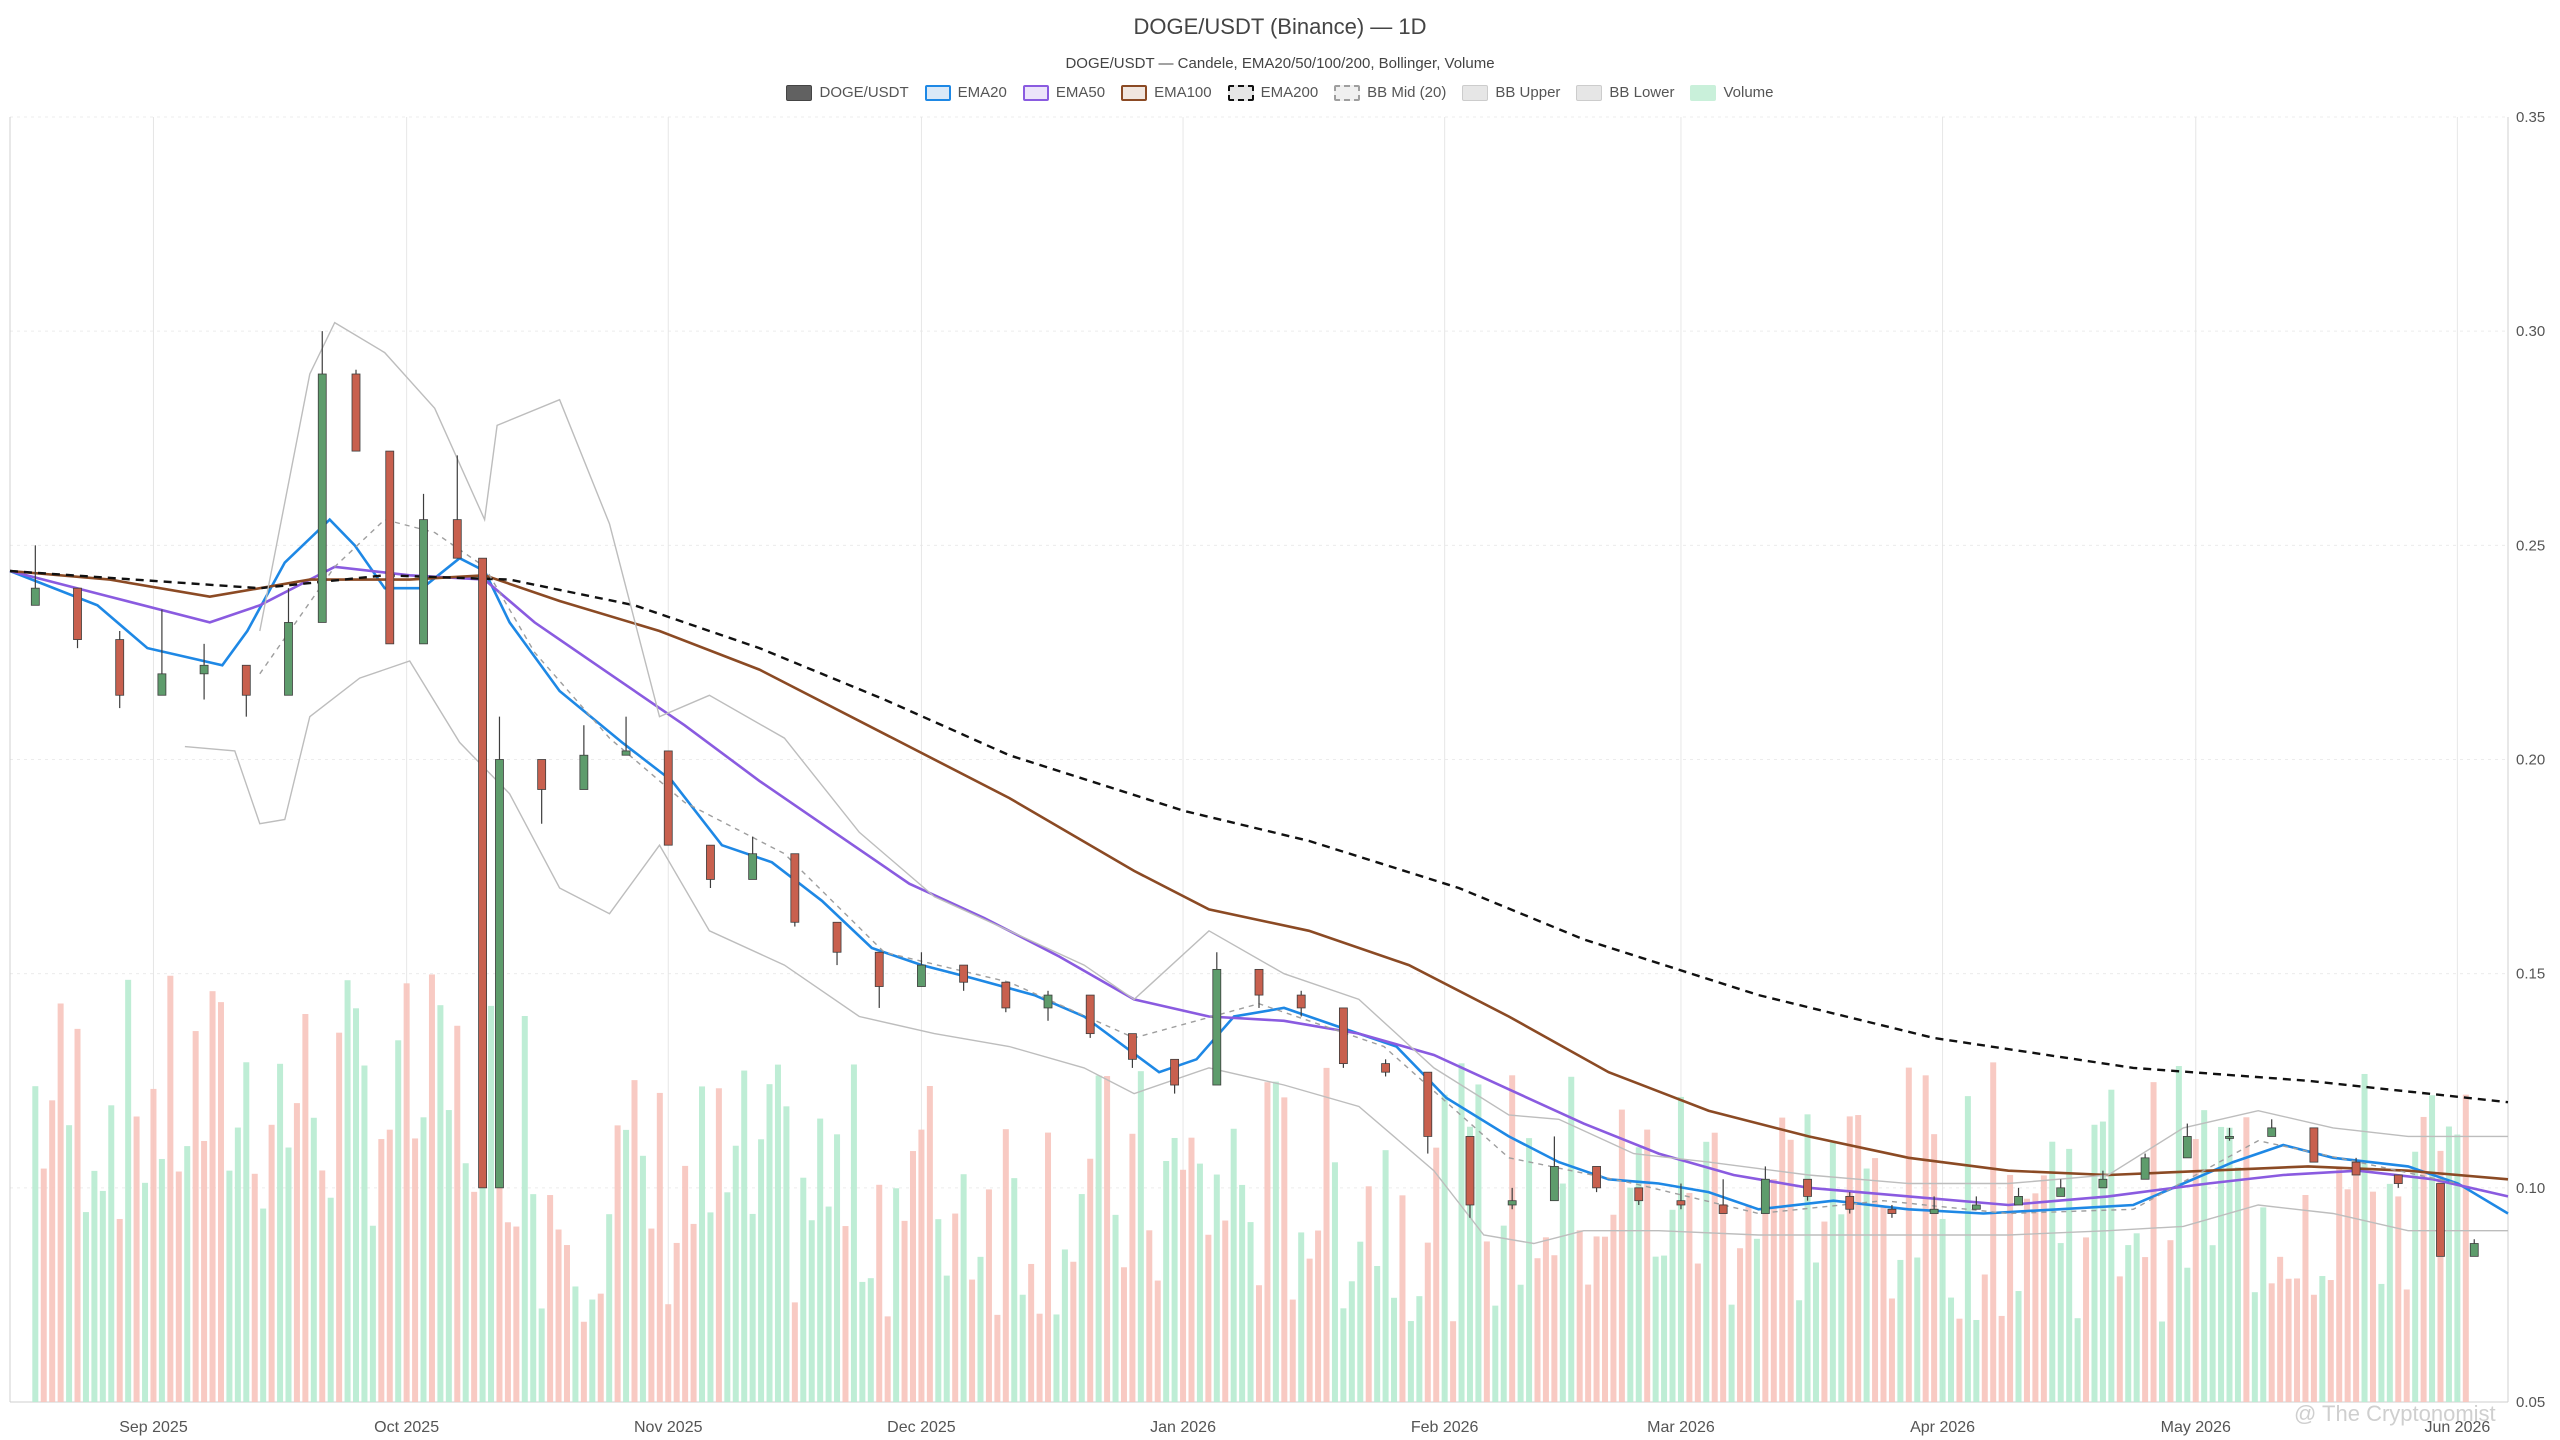 This screenshot has height=1440, width=2560. I want to click on legend-item-bb-upper: BB Upper, so click(1511, 92).